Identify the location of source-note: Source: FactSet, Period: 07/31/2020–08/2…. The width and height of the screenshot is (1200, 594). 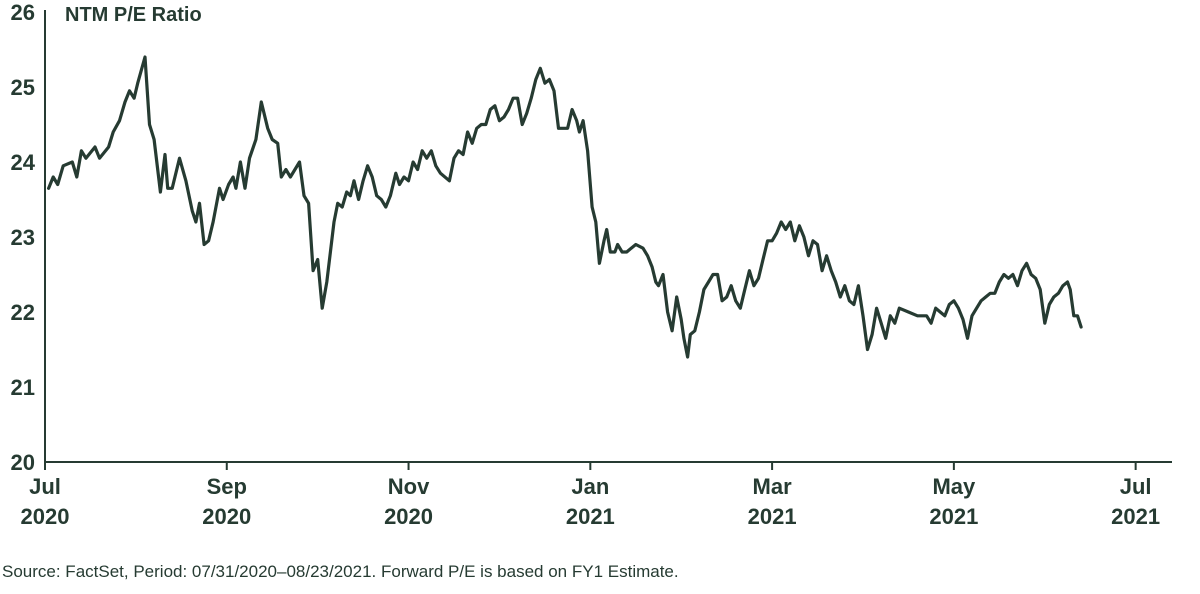
(340, 571).